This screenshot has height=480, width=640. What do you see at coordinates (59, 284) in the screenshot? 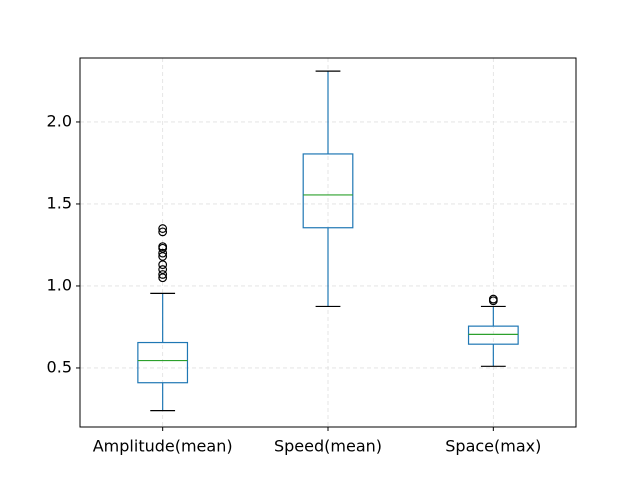
I see `y-tick-label: 1.0` at bounding box center [59, 284].